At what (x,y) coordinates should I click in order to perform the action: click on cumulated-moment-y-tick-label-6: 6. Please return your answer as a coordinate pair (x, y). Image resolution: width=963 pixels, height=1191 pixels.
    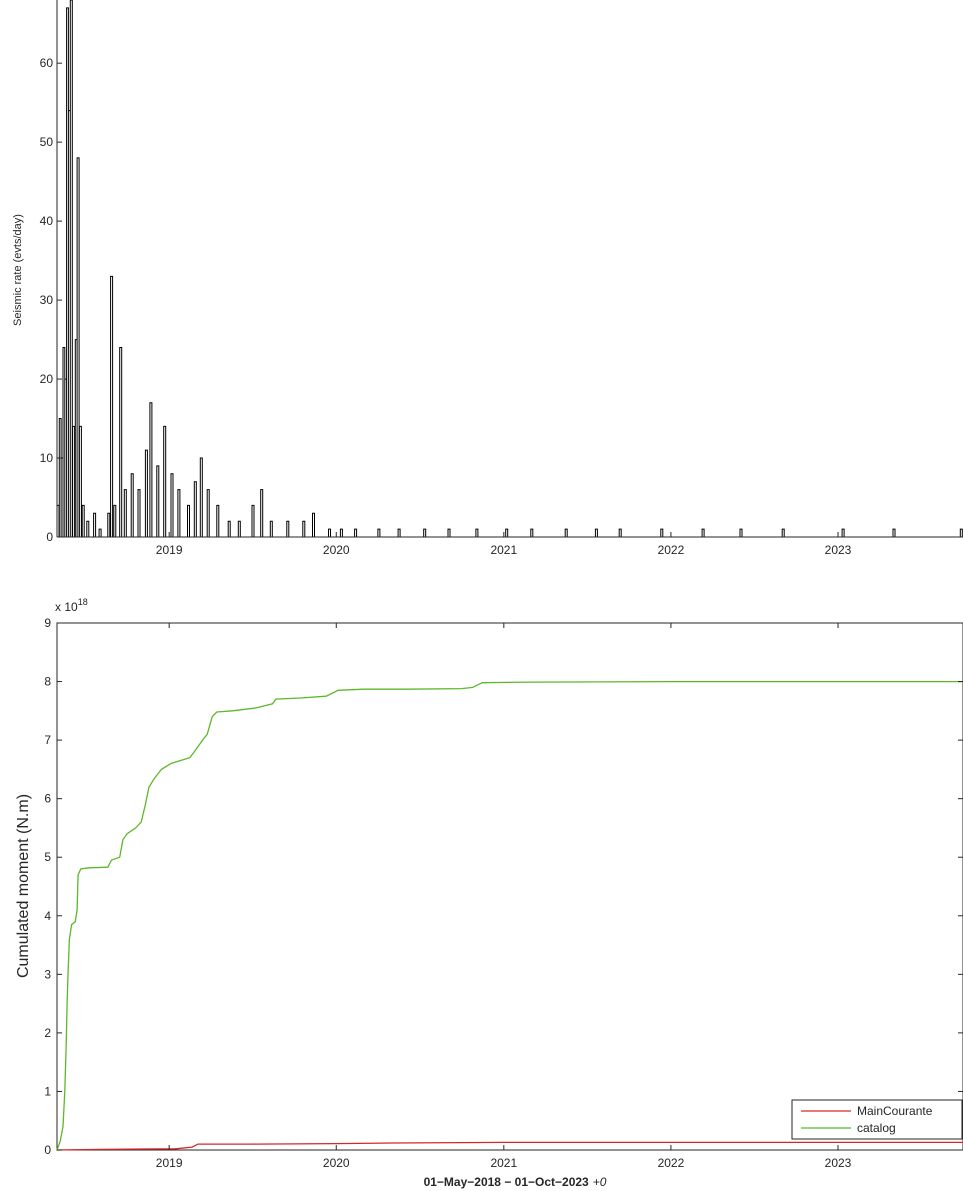
    Looking at the image, I should click on (47, 799).